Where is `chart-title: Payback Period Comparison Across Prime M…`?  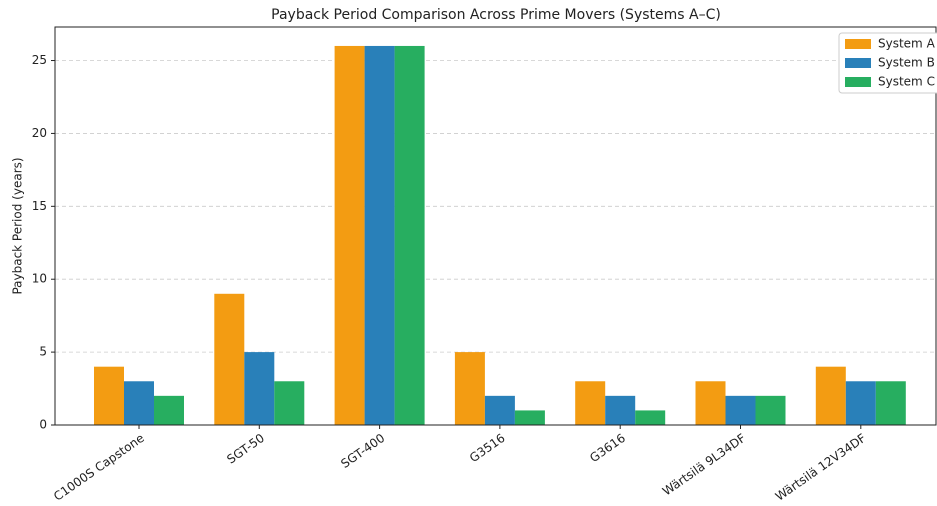 chart-title: Payback Period Comparison Across Prime M… is located at coordinates (496, 15).